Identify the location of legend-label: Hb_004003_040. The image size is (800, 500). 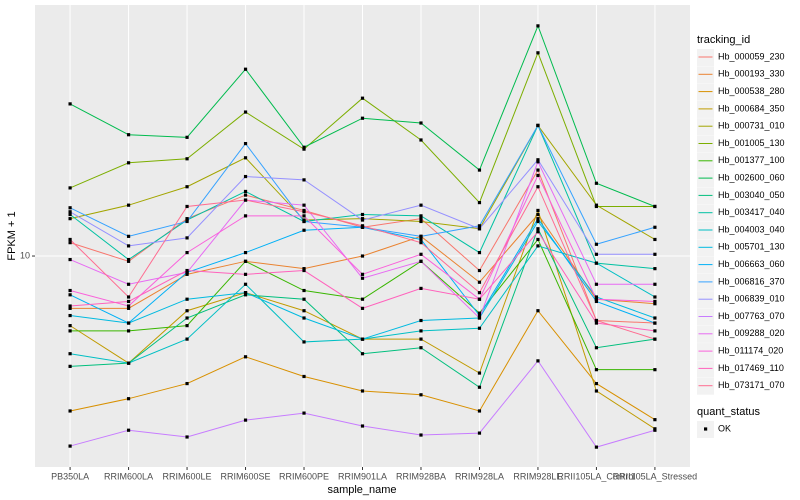
(751, 229).